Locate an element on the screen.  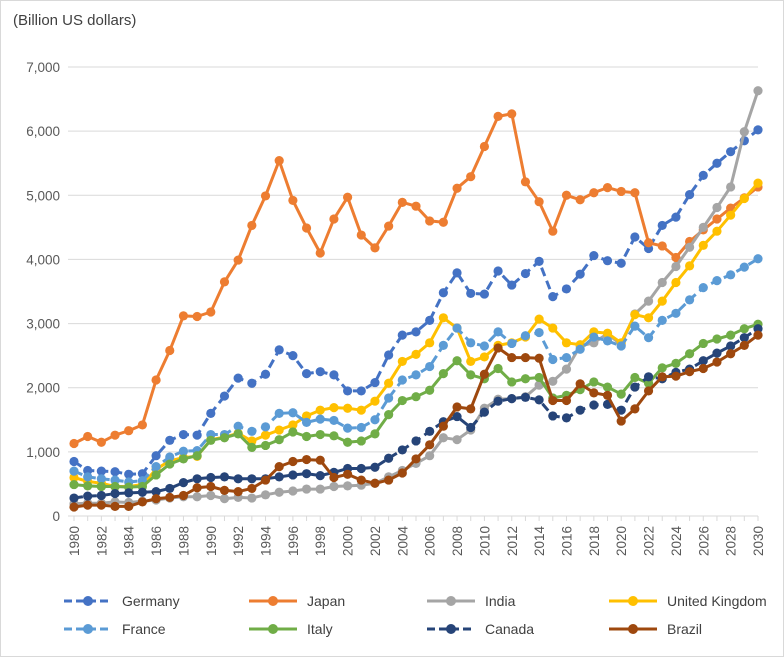
point-canada-2017 is located at coordinates (580, 410).